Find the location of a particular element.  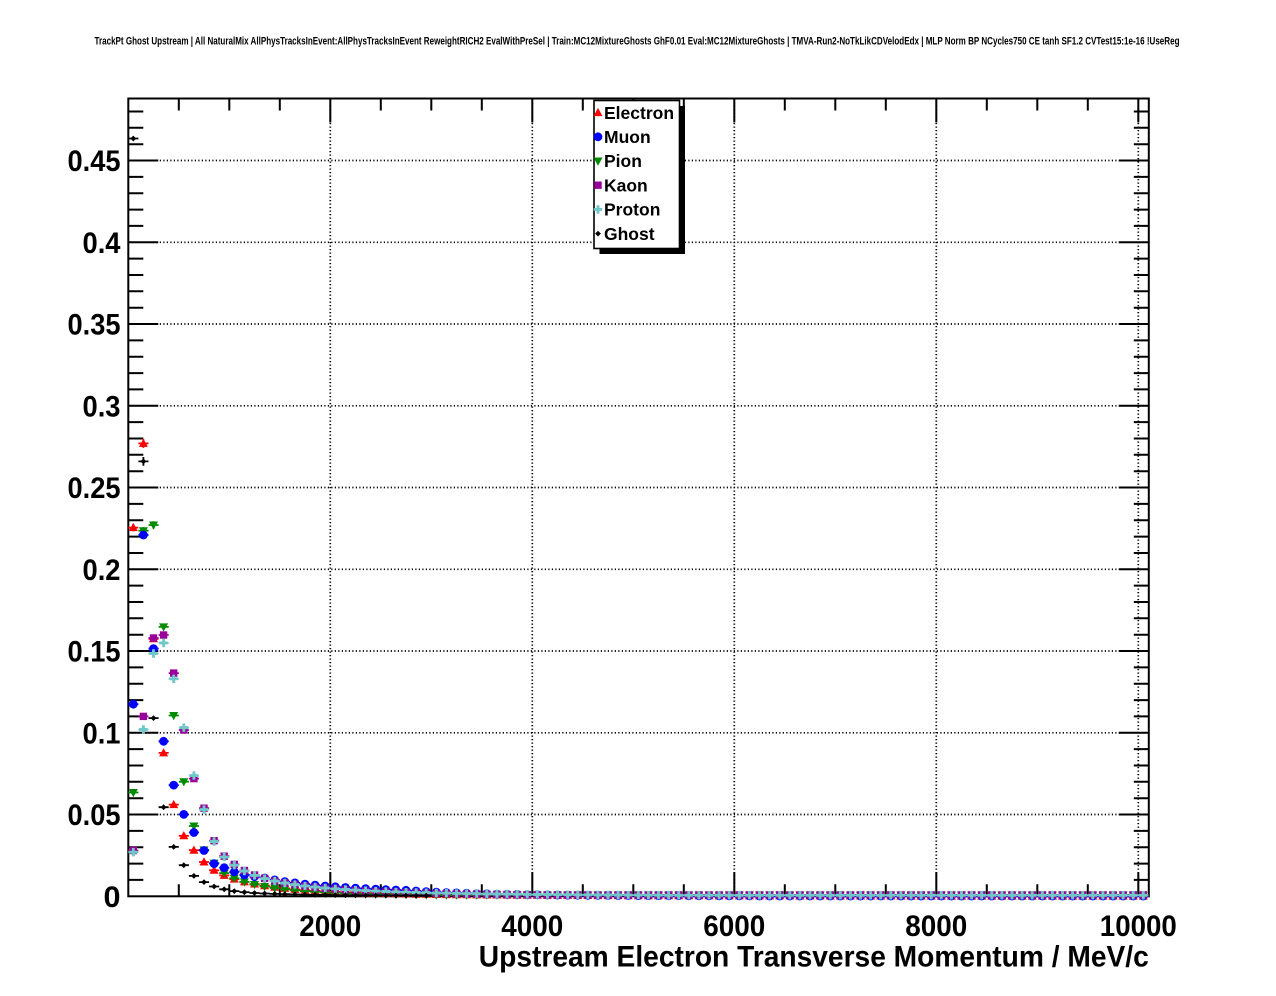

svg-text: 0.1 is located at coordinates (102, 733).